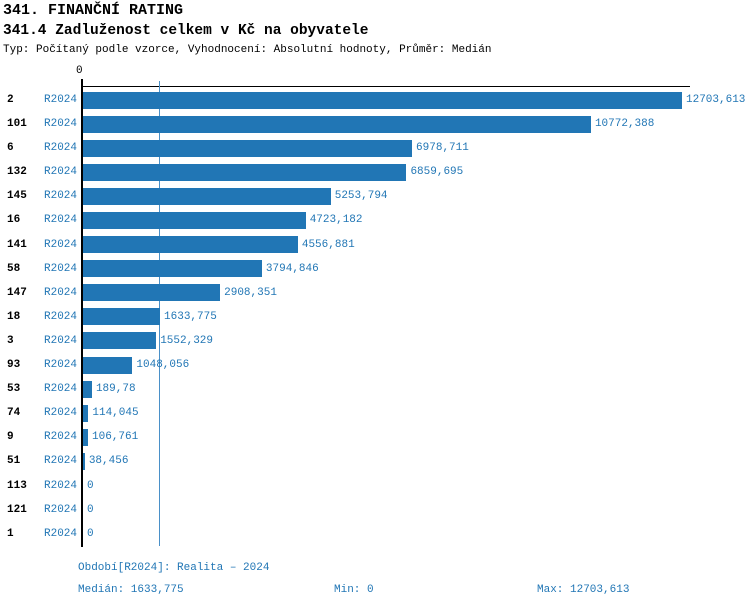 This screenshot has width=750, height=608. I want to click on chart-row: 3 R2024 1552,329, so click(375, 341).